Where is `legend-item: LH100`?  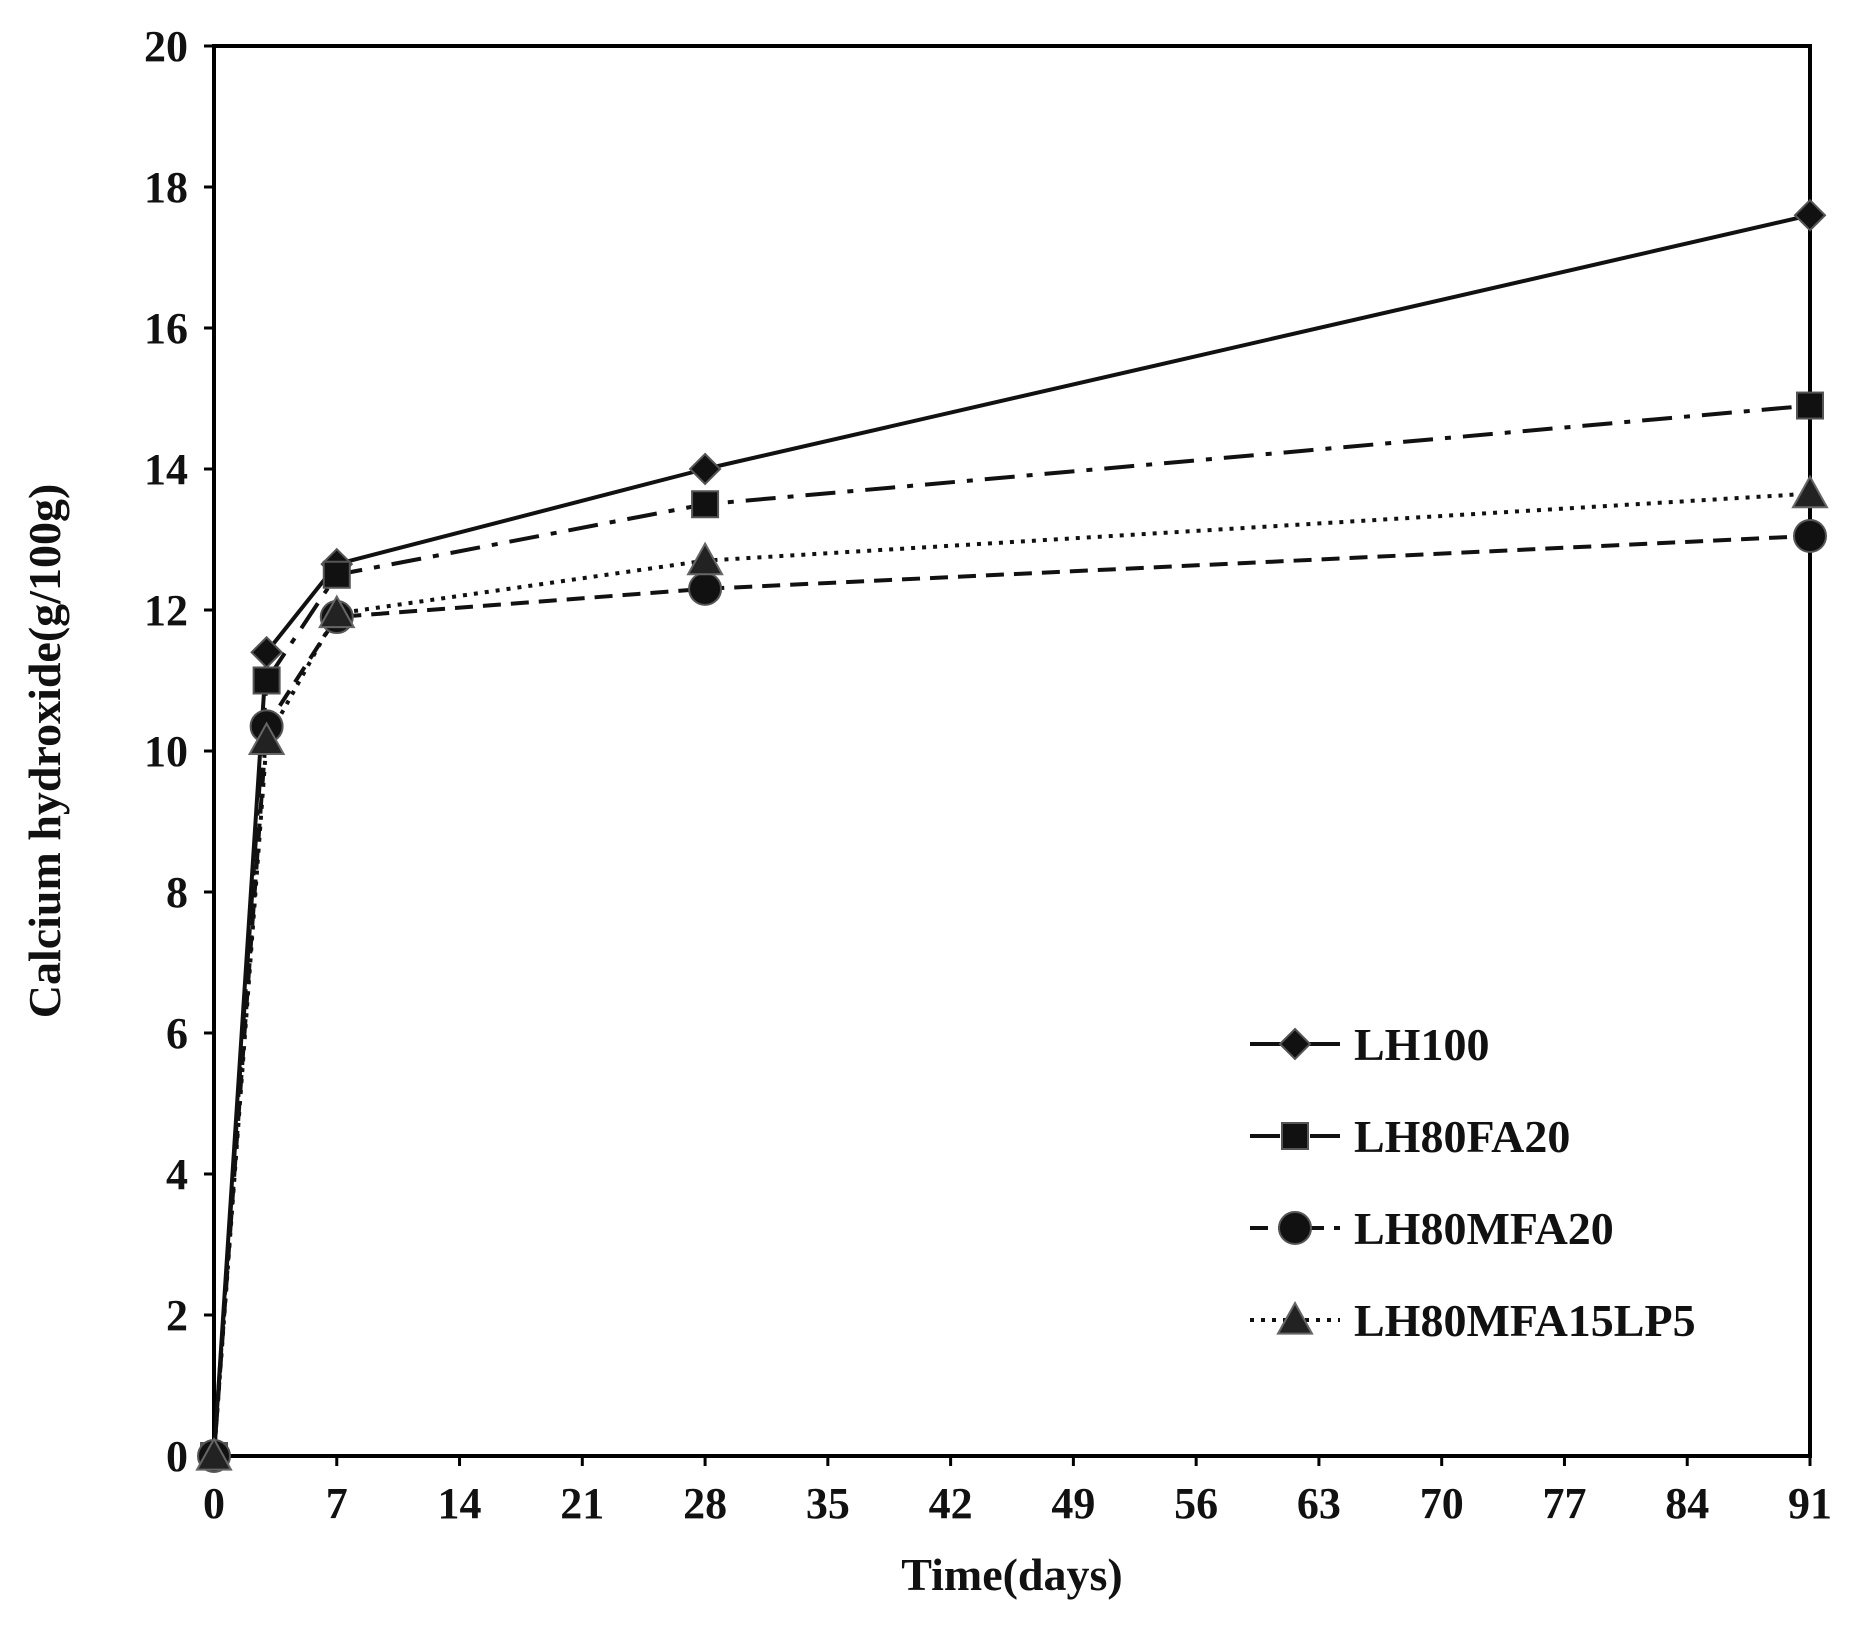
legend-item: LH100 is located at coordinates (1369, 1044).